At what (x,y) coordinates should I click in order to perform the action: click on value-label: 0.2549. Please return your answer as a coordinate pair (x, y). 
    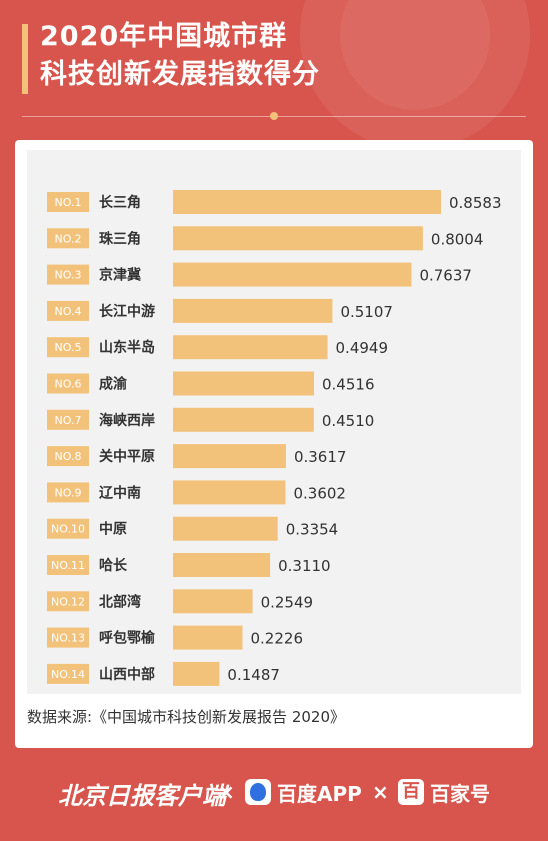
    Looking at the image, I should click on (287, 602).